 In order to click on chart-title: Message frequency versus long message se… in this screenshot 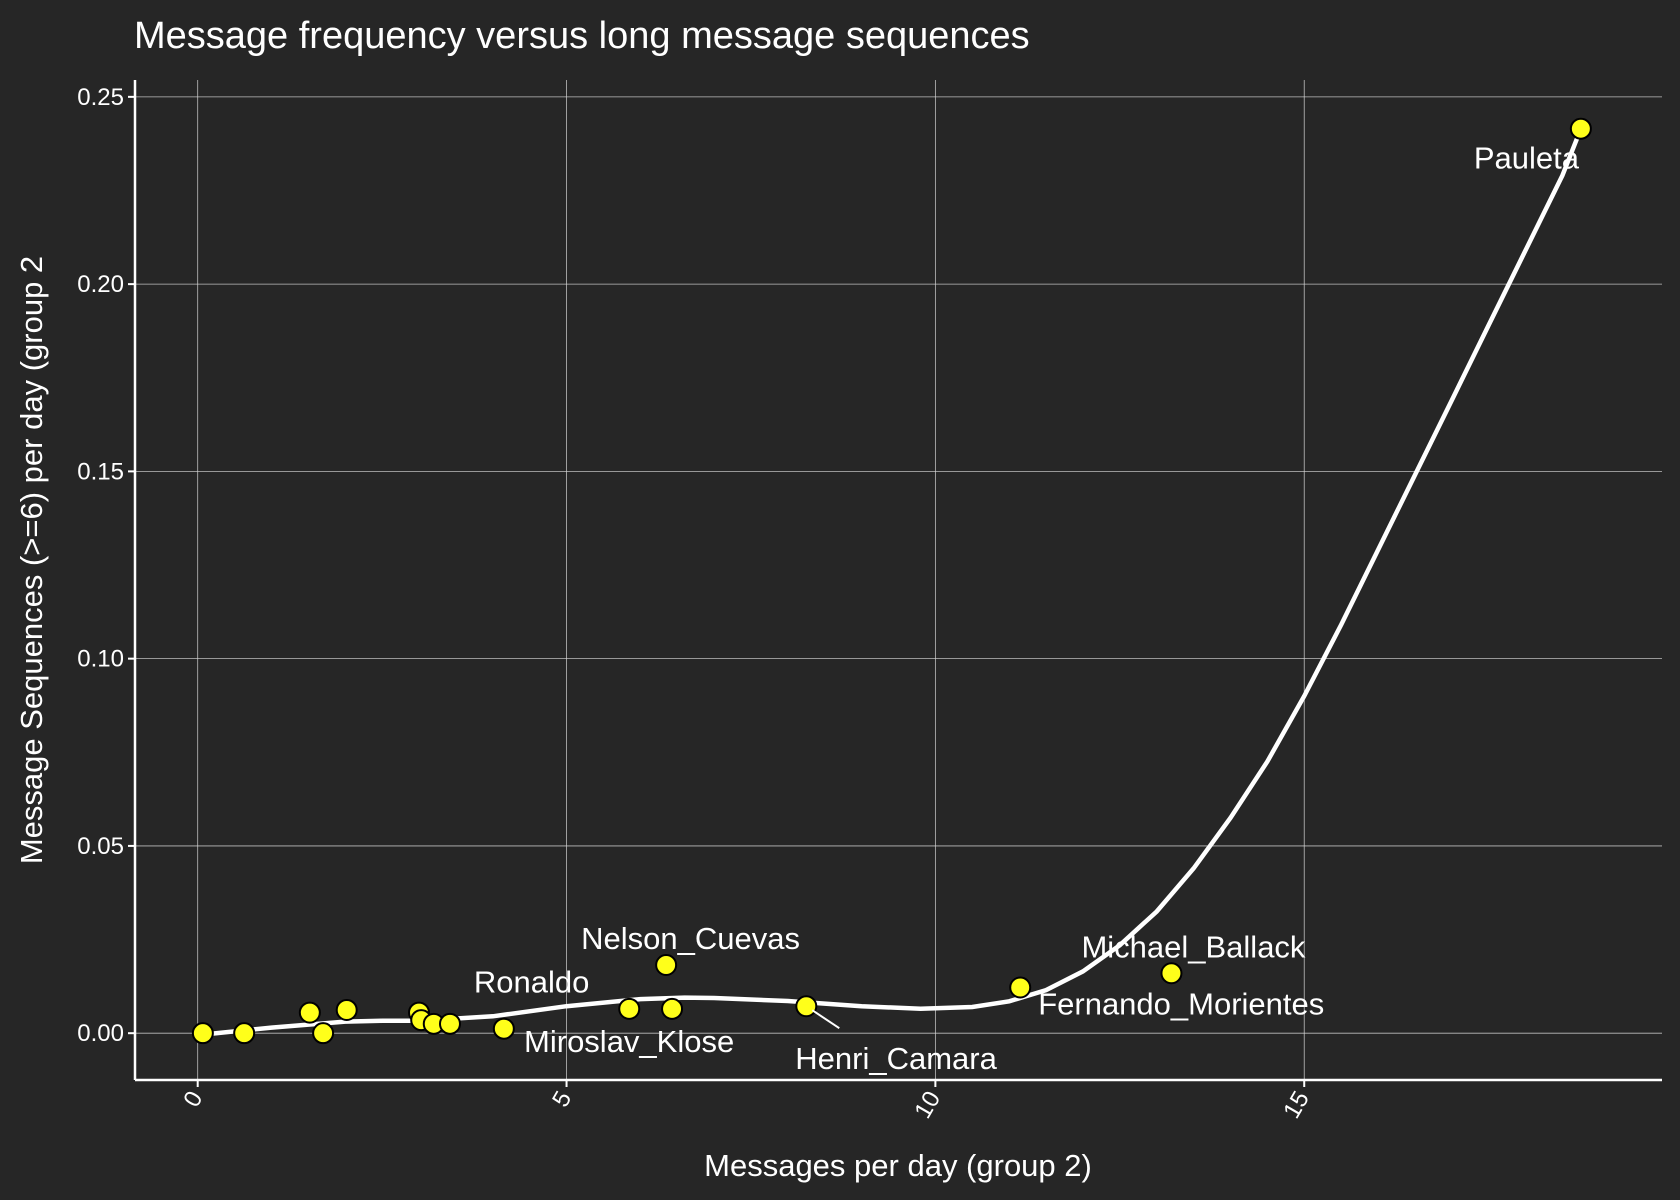, I will do `click(582, 36)`.